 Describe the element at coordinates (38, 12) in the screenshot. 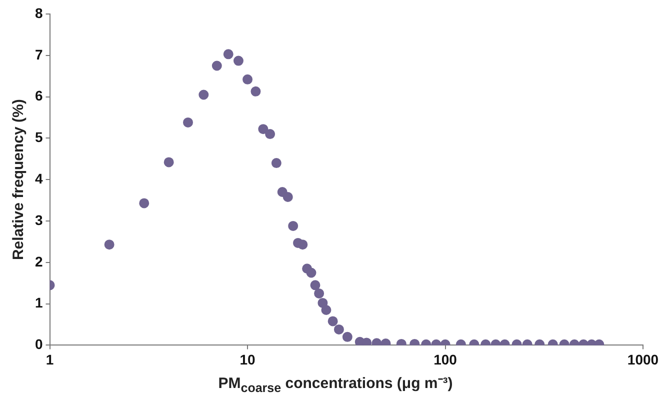

I see `y-tick-label: 8` at that location.